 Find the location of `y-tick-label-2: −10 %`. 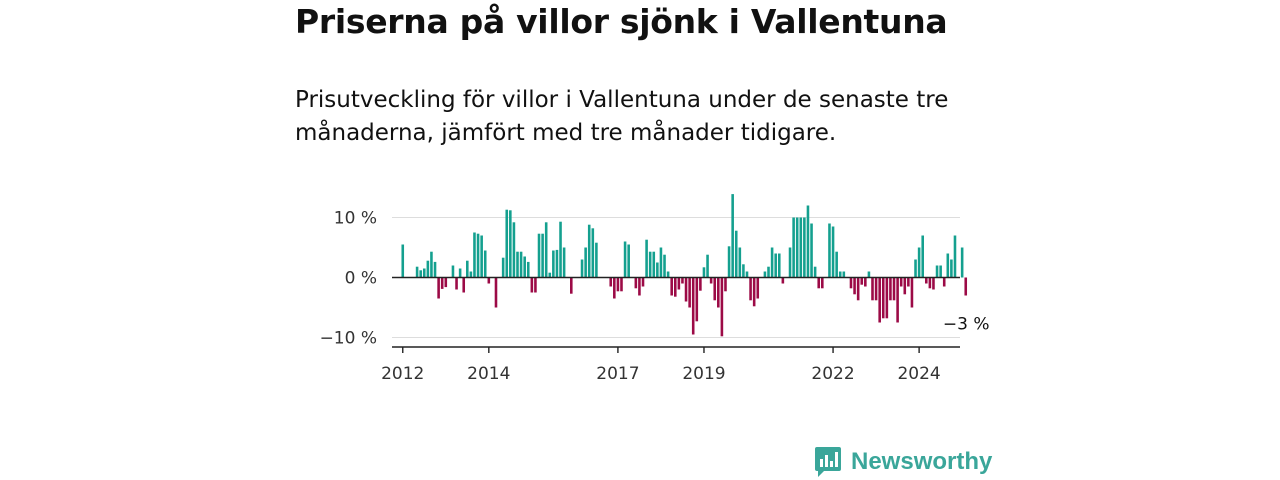

y-tick-label-2: −10 % is located at coordinates (348, 339).